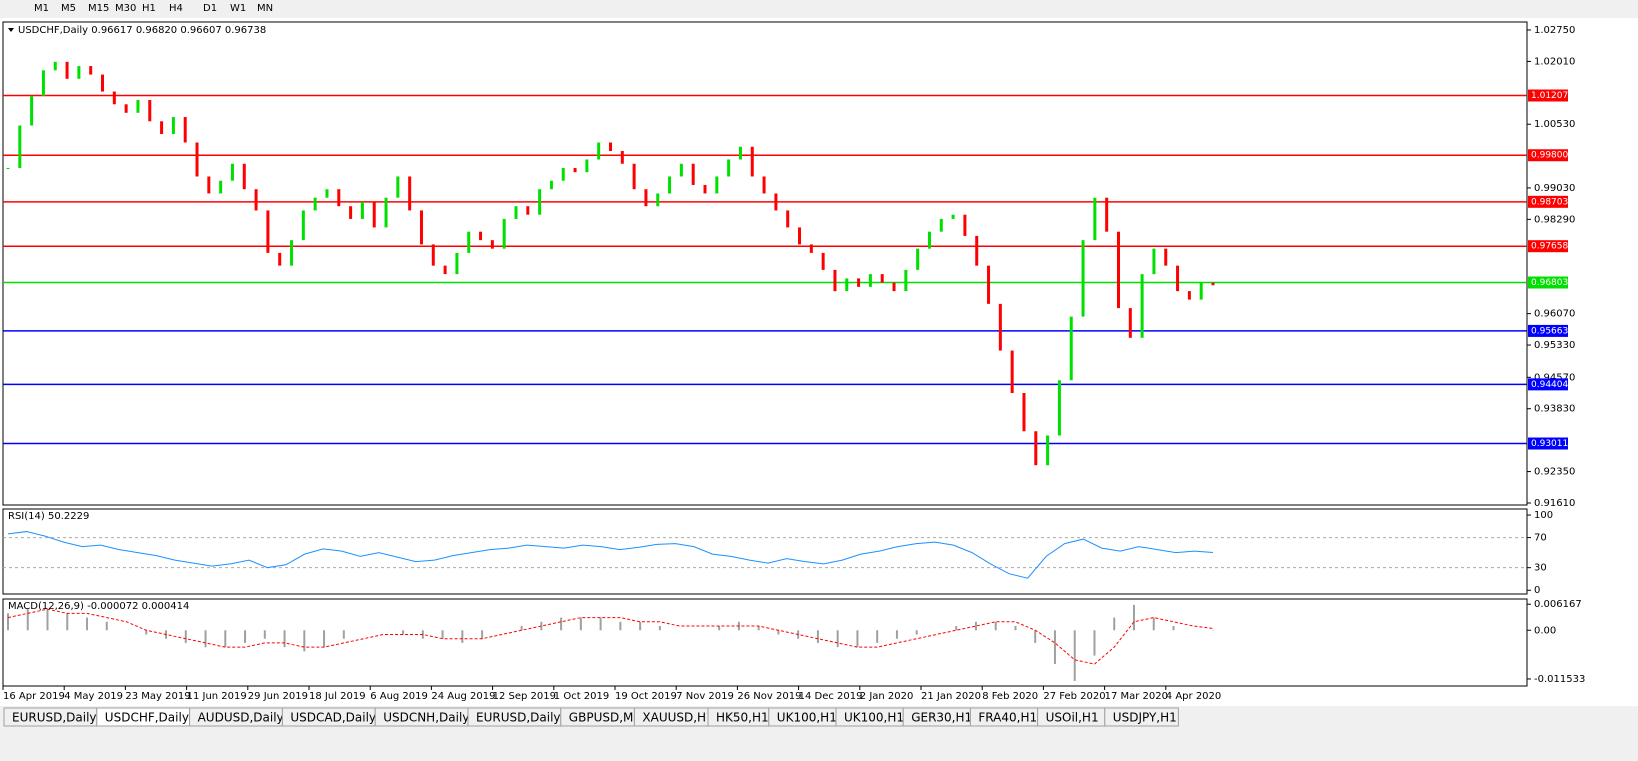 The image size is (1638, 761). I want to click on y-tick-label: 100, so click(1543, 515).